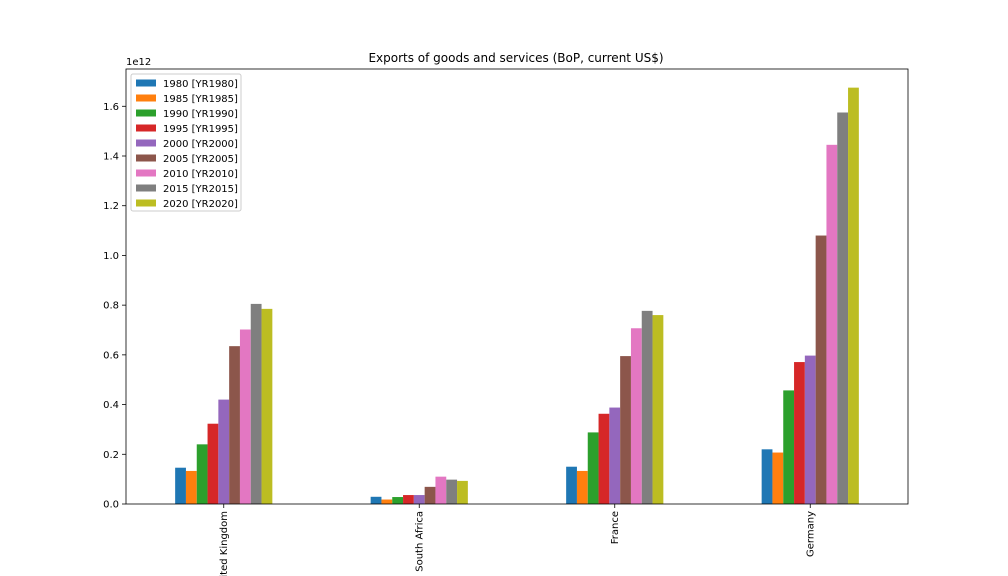 This screenshot has width=1008, height=576. What do you see at coordinates (224, 543) in the screenshot?
I see `x-tick-label: United Kingdom` at bounding box center [224, 543].